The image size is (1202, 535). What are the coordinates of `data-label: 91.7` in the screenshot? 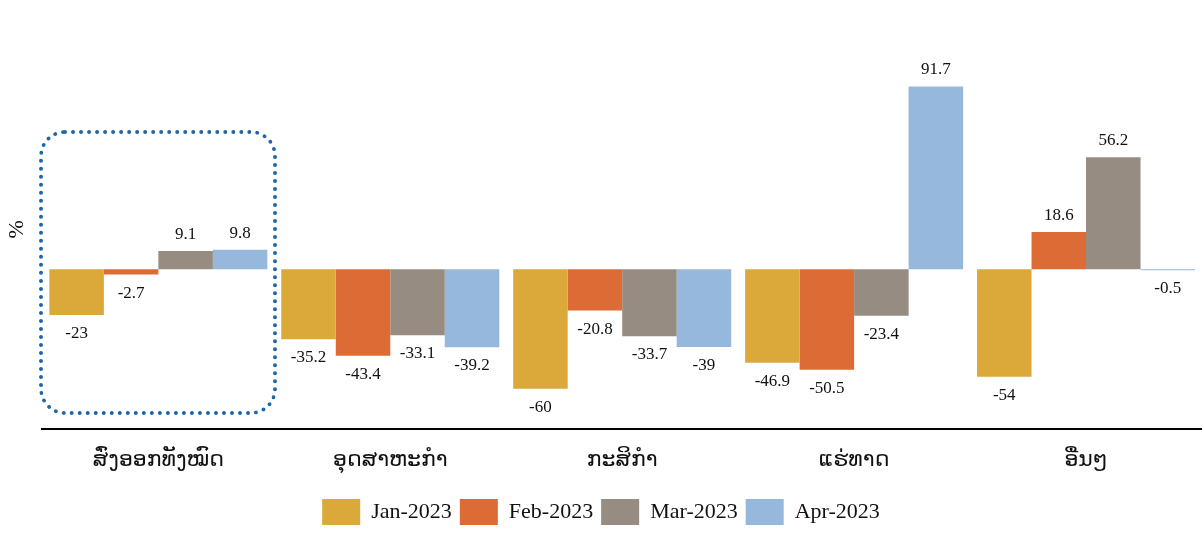 It's located at (936, 69).